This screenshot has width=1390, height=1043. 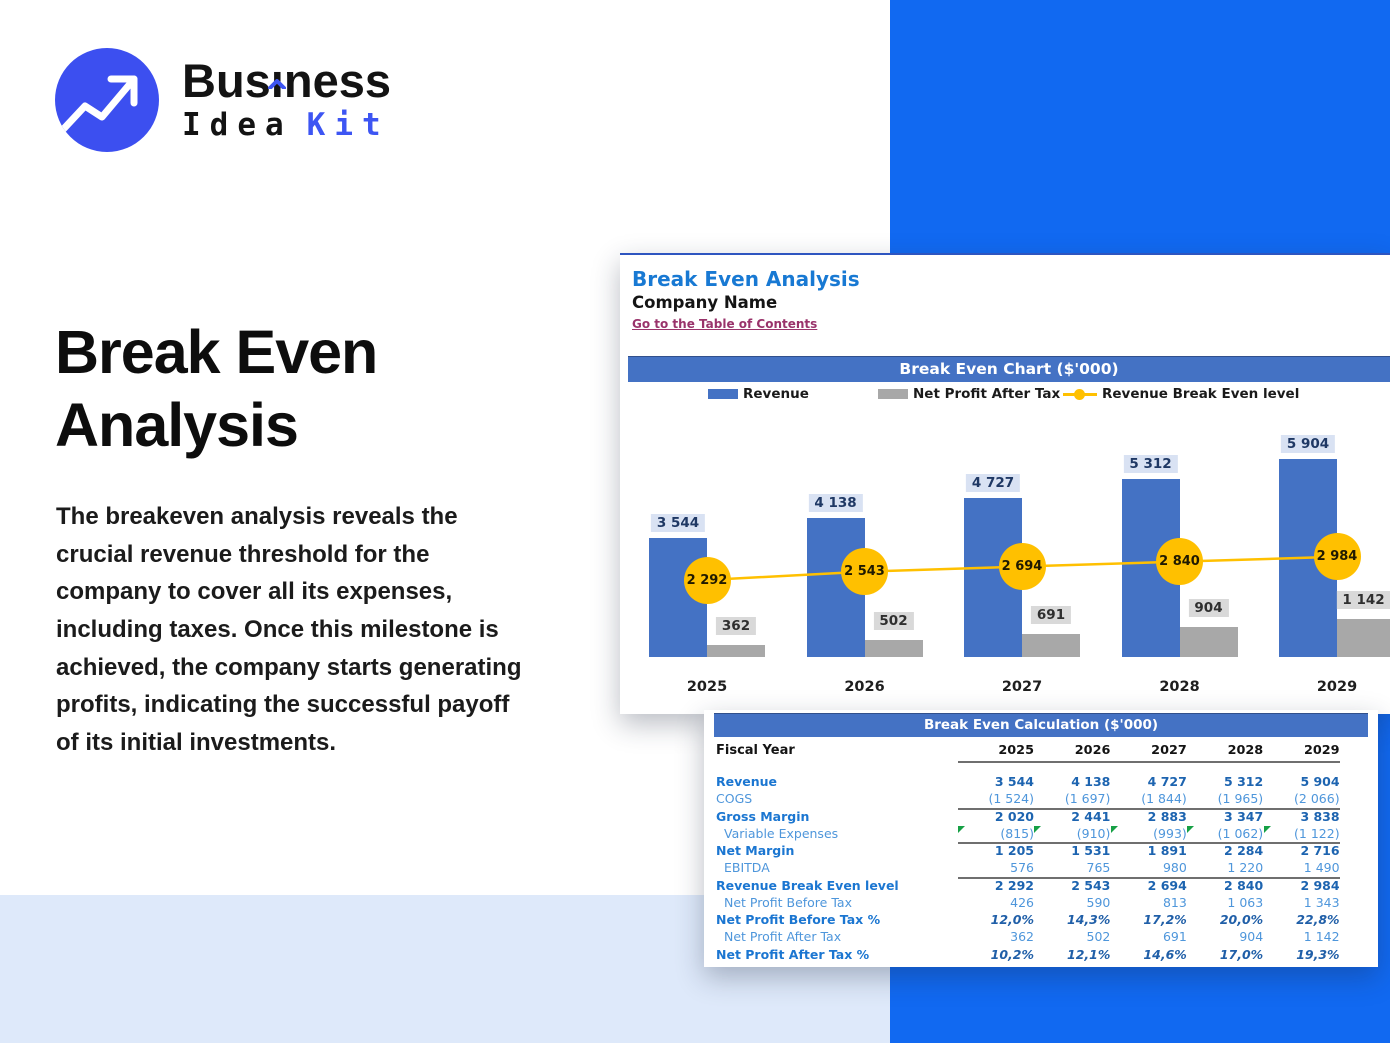 What do you see at coordinates (996, 833) in the screenshot?
I see `value-cell: (815)` at bounding box center [996, 833].